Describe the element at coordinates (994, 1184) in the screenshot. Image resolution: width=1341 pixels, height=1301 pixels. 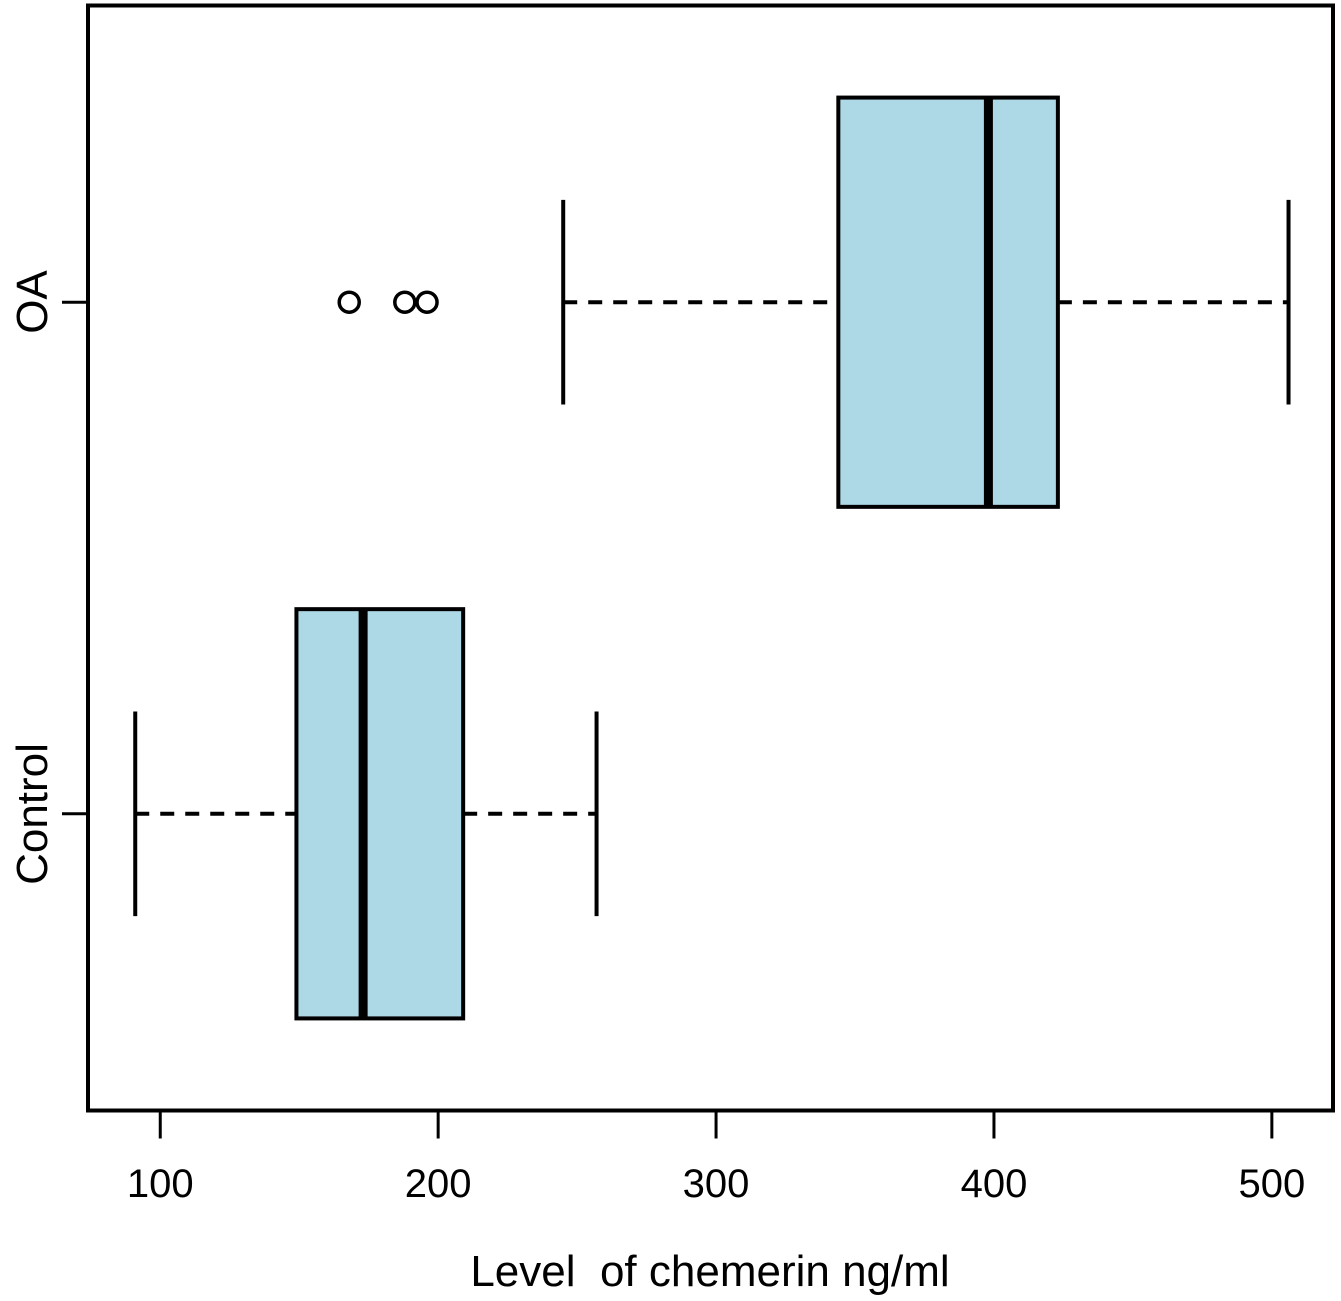
I see `x-axis-tick-label: 400` at that location.